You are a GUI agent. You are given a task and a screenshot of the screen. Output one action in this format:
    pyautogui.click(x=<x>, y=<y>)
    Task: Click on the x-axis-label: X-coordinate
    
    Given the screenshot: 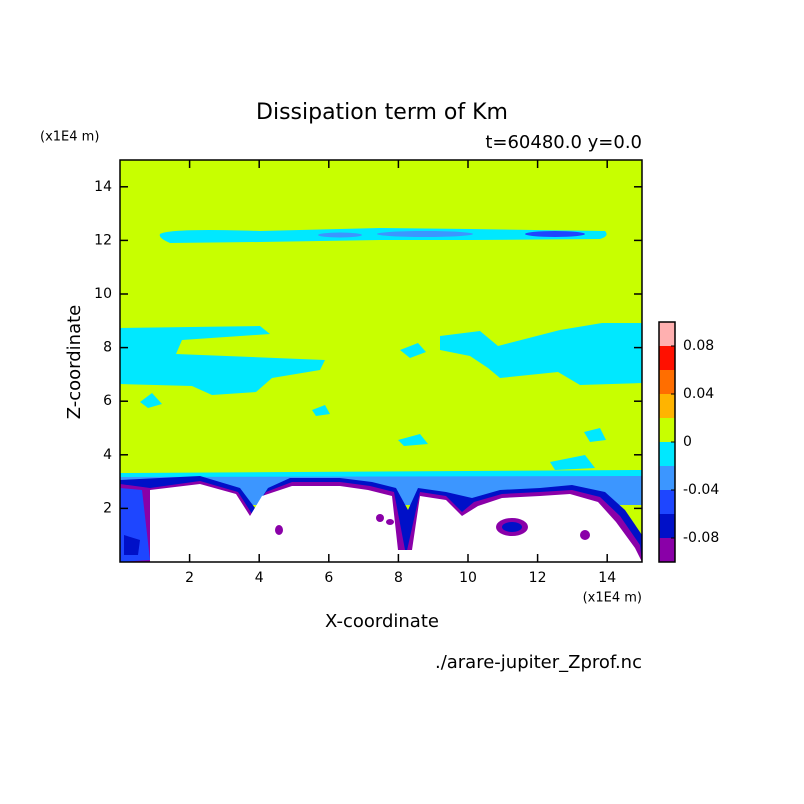 What is the action you would take?
    pyautogui.click(x=382, y=621)
    